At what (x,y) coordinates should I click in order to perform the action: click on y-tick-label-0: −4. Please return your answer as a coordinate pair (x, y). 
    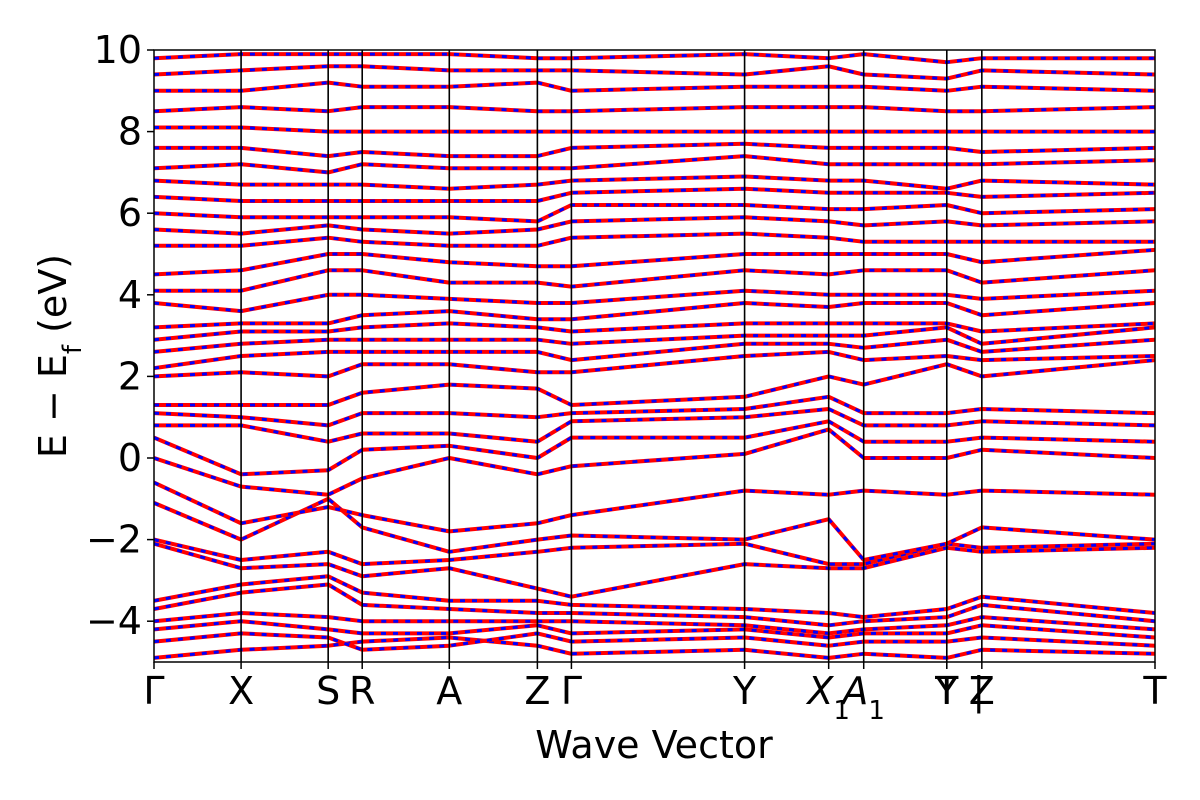
    Looking at the image, I should click on (114, 621).